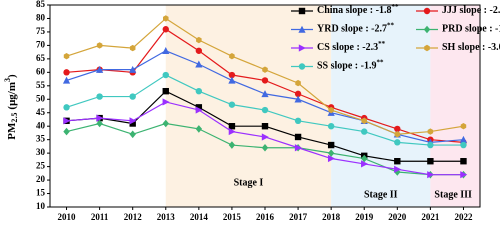 The image size is (500, 240). Describe the element at coordinates (12, 76) in the screenshot. I see `y-label-close: )` at that location.